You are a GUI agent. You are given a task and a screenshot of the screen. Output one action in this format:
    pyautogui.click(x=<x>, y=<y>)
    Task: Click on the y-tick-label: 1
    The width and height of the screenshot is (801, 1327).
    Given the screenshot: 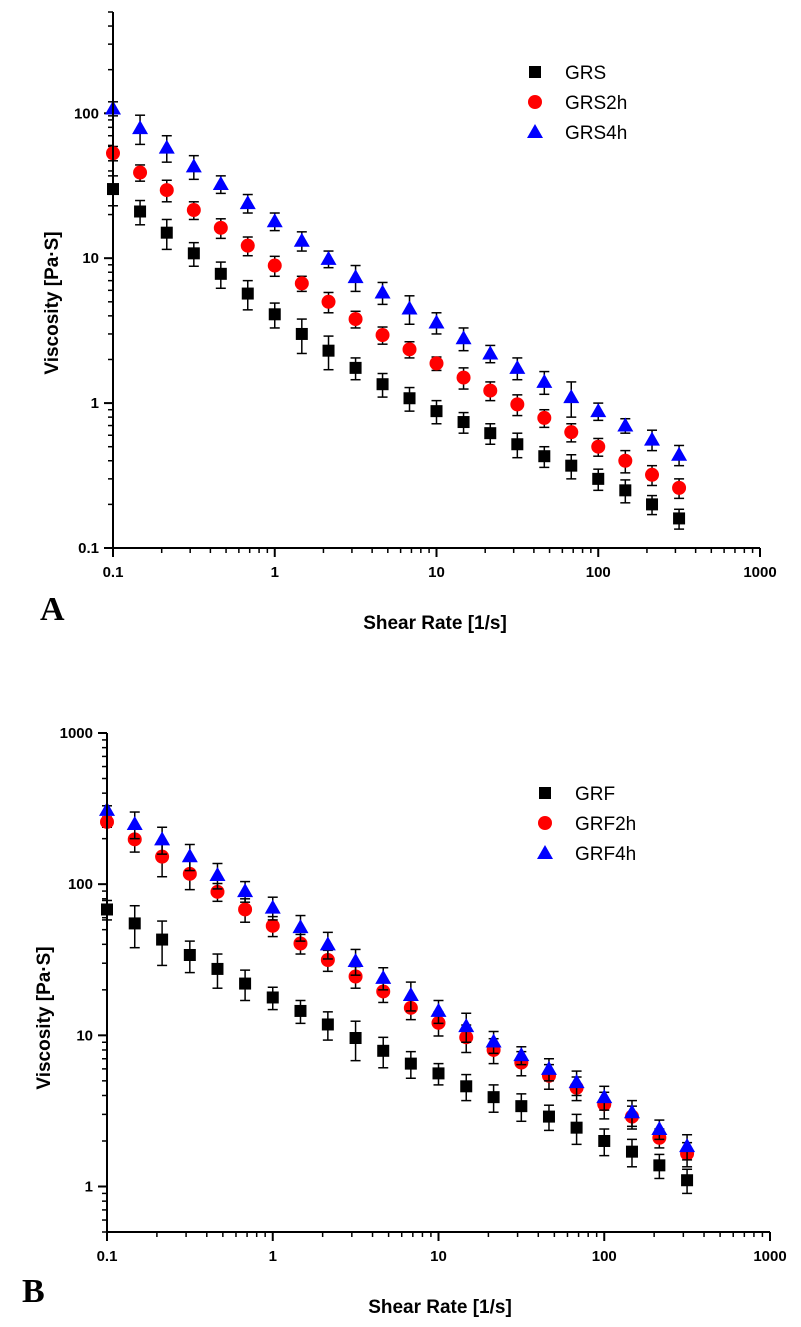 What is the action you would take?
    pyautogui.click(x=89, y=1186)
    